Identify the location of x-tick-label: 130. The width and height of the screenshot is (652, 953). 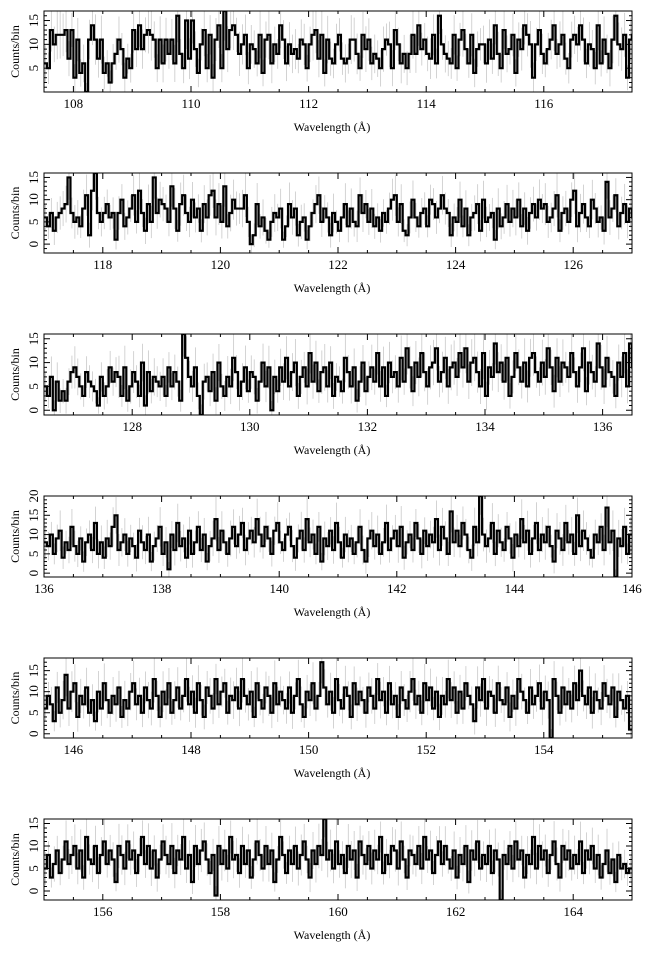
(250, 426).